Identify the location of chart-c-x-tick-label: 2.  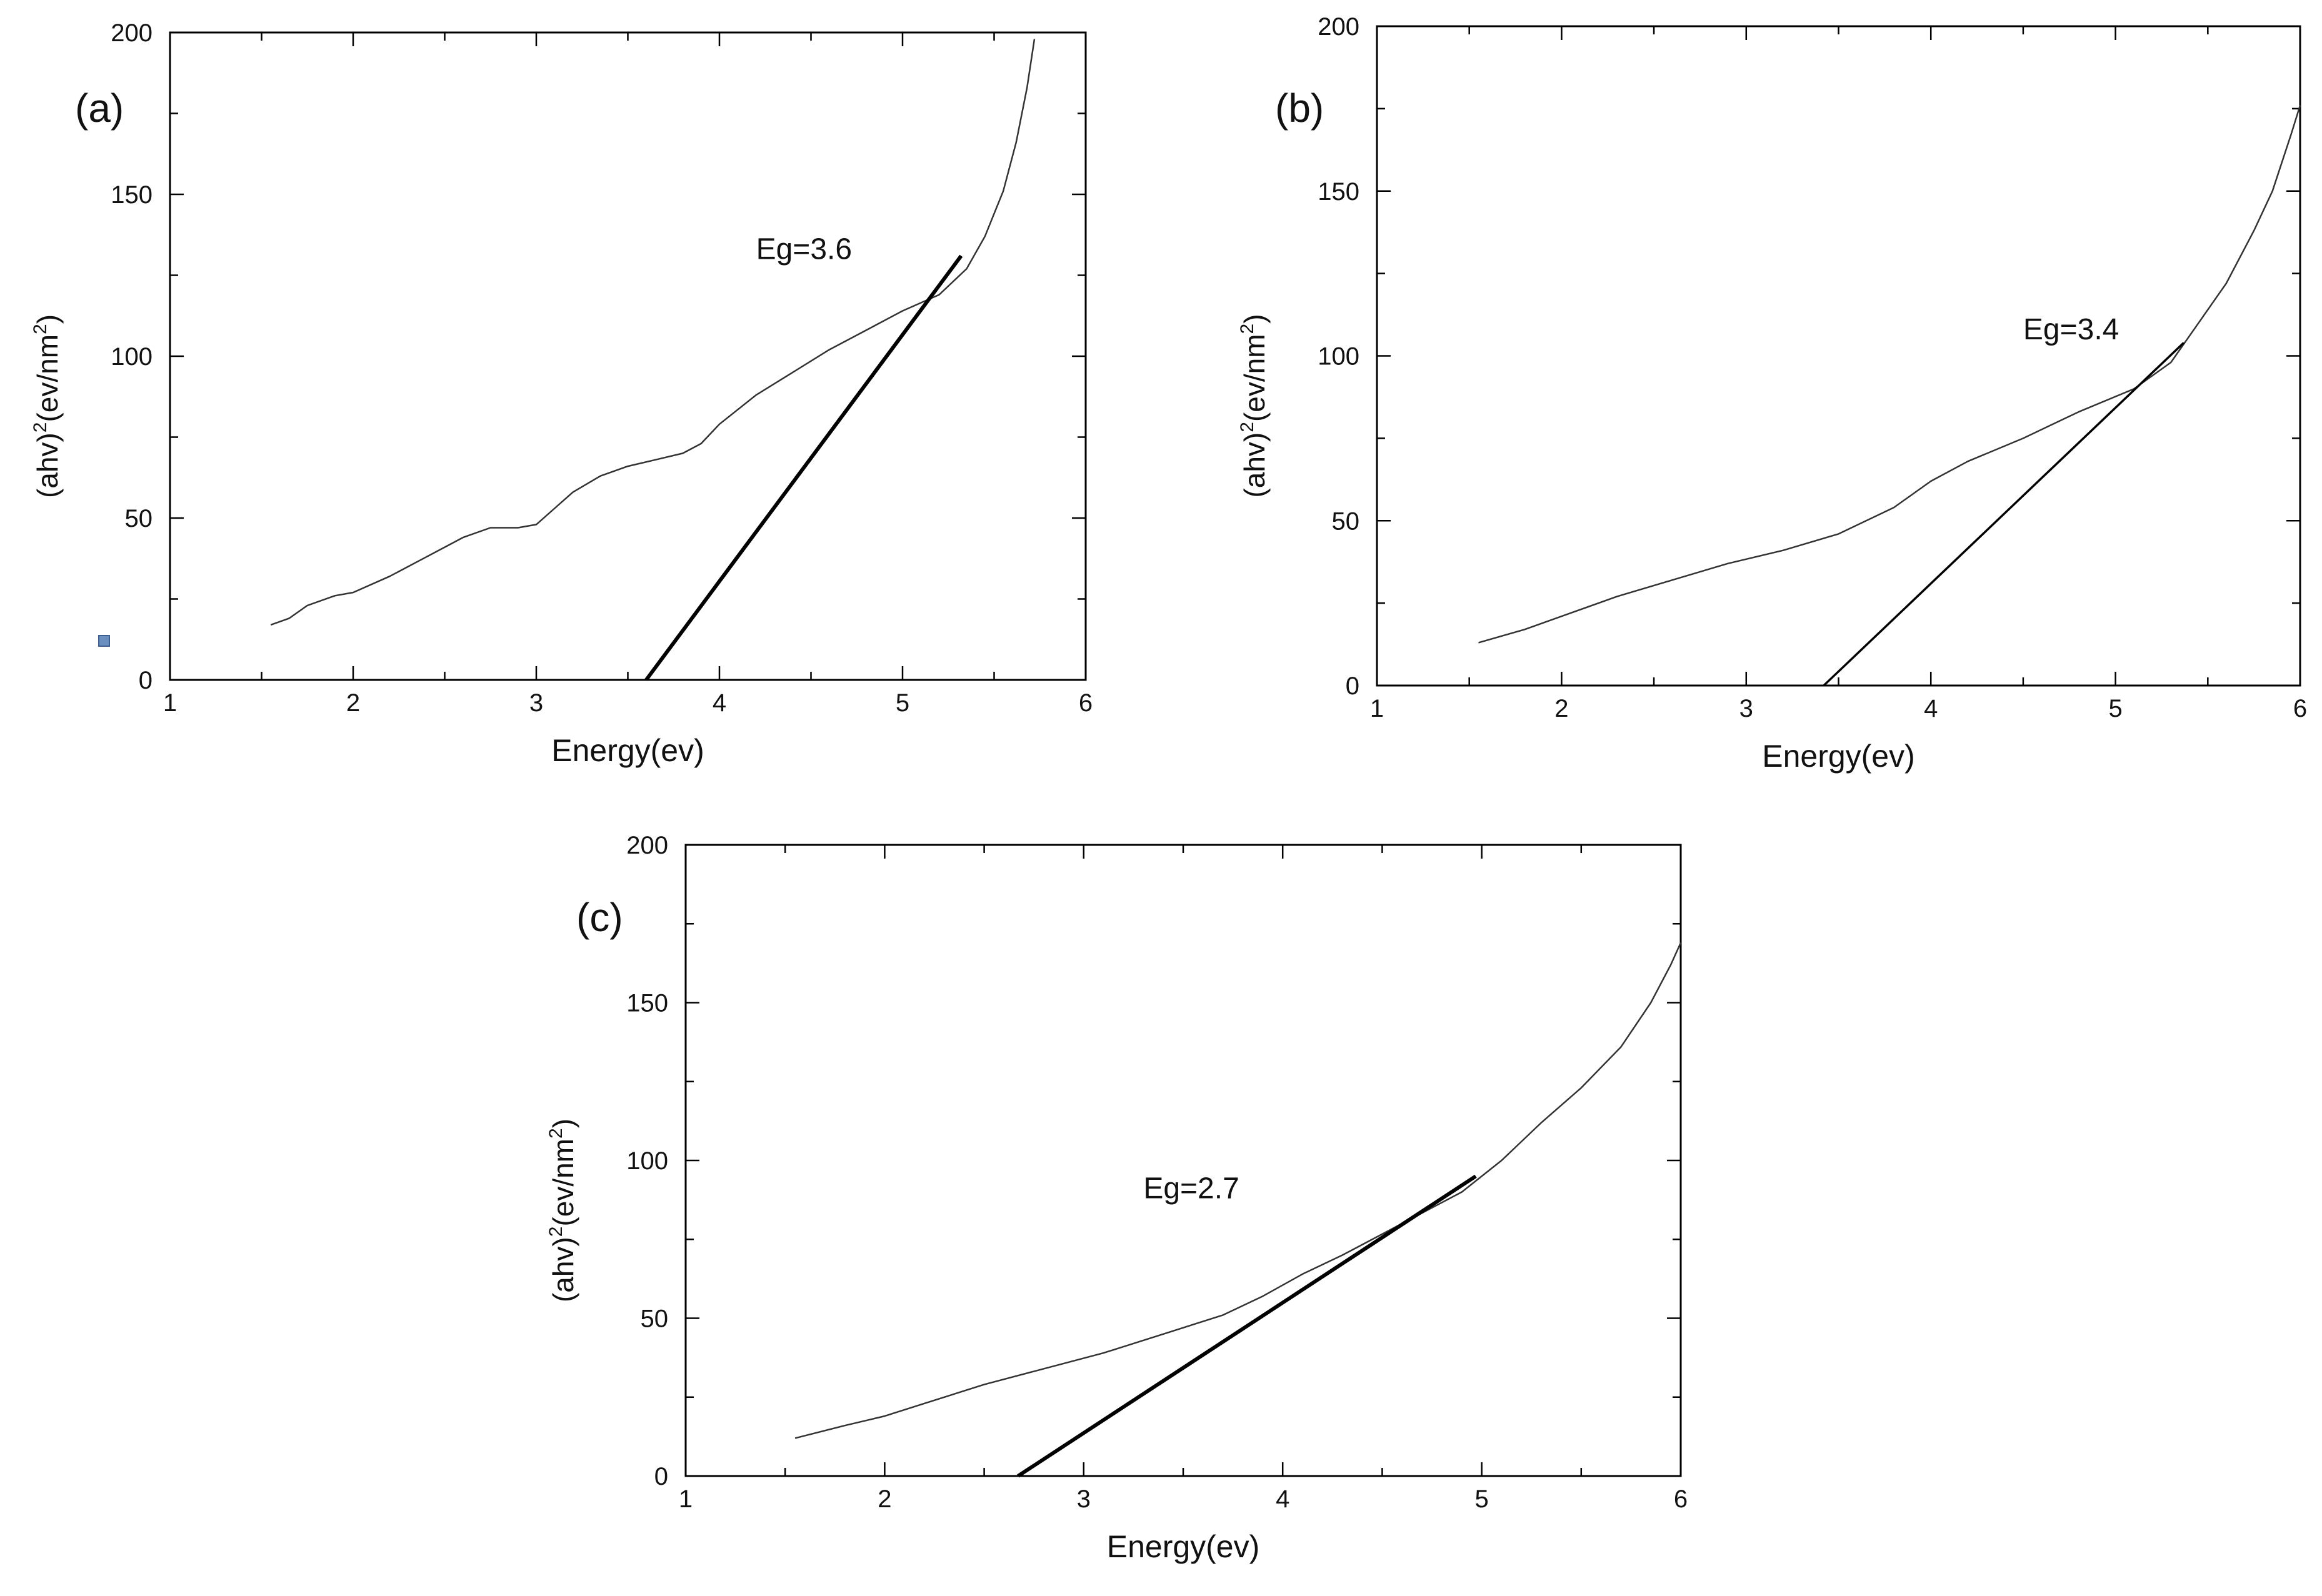
(884, 1499).